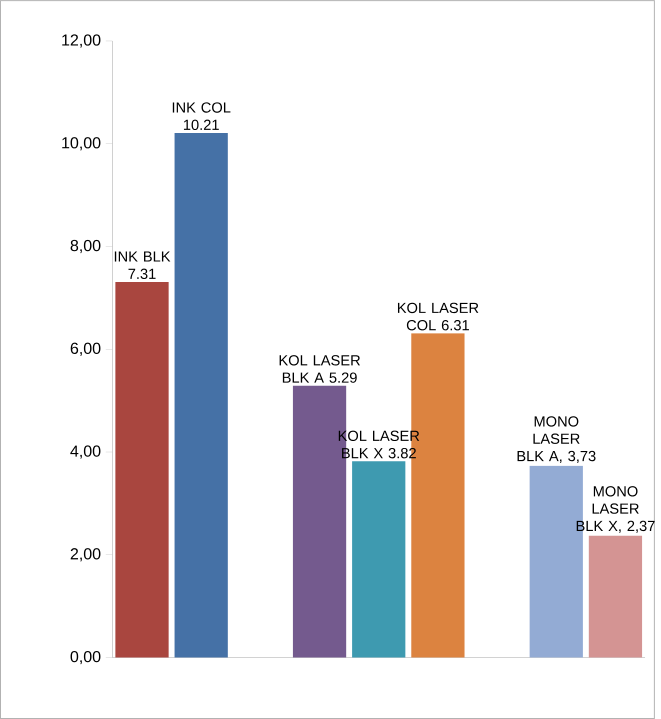  What do you see at coordinates (201, 116) in the screenshot?
I see `data-label: INK COL 10.21` at bounding box center [201, 116].